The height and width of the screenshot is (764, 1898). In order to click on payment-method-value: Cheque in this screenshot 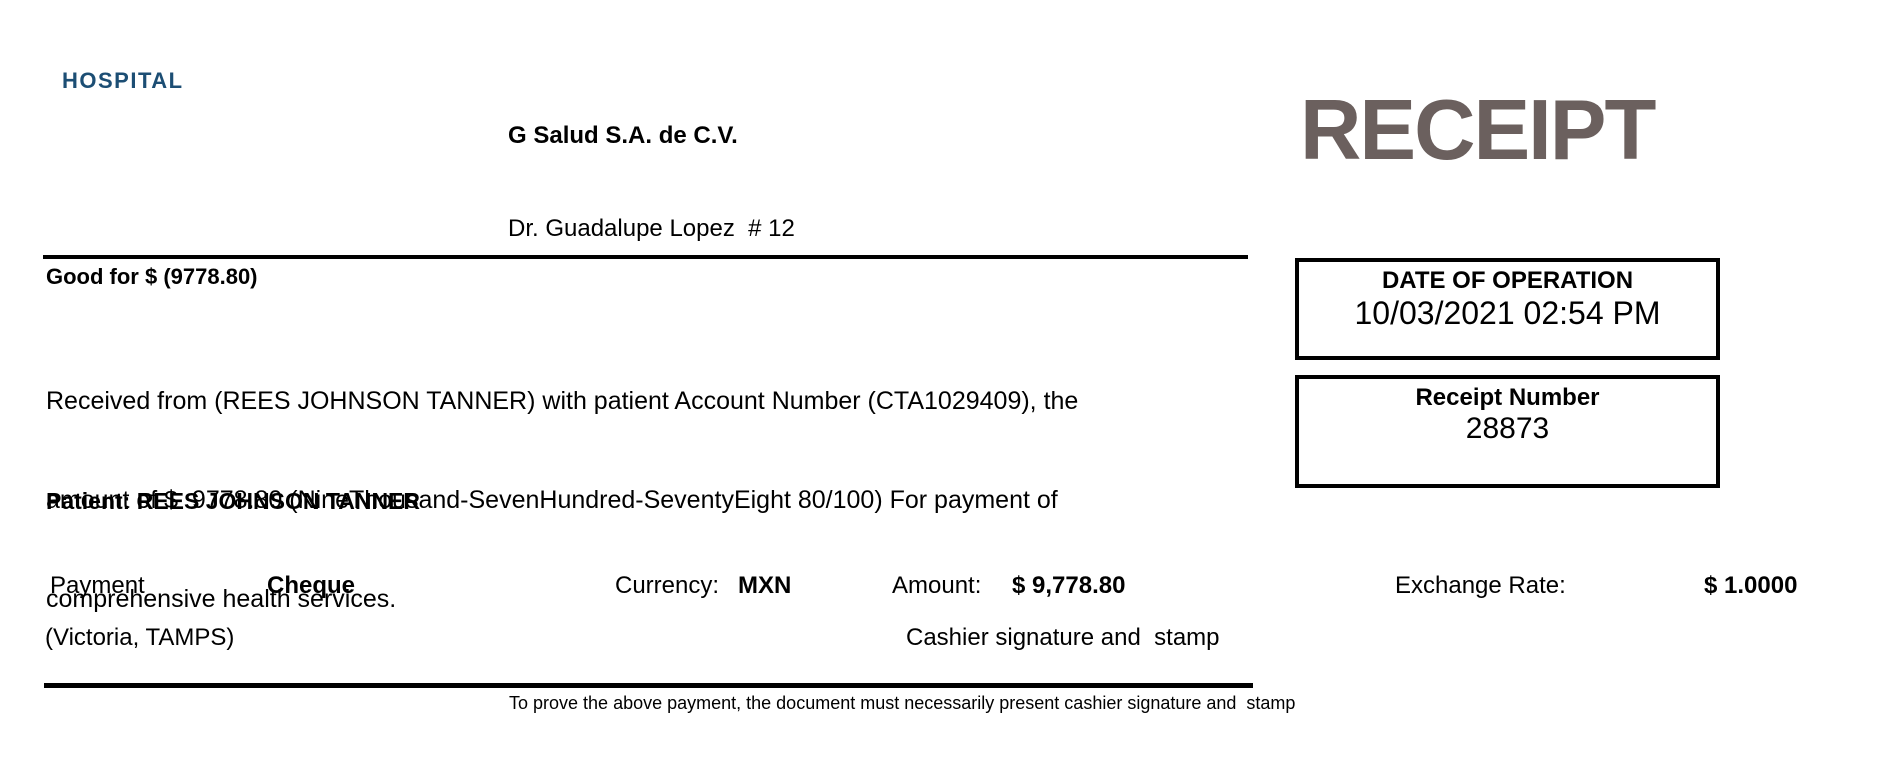, I will do `click(311, 585)`.